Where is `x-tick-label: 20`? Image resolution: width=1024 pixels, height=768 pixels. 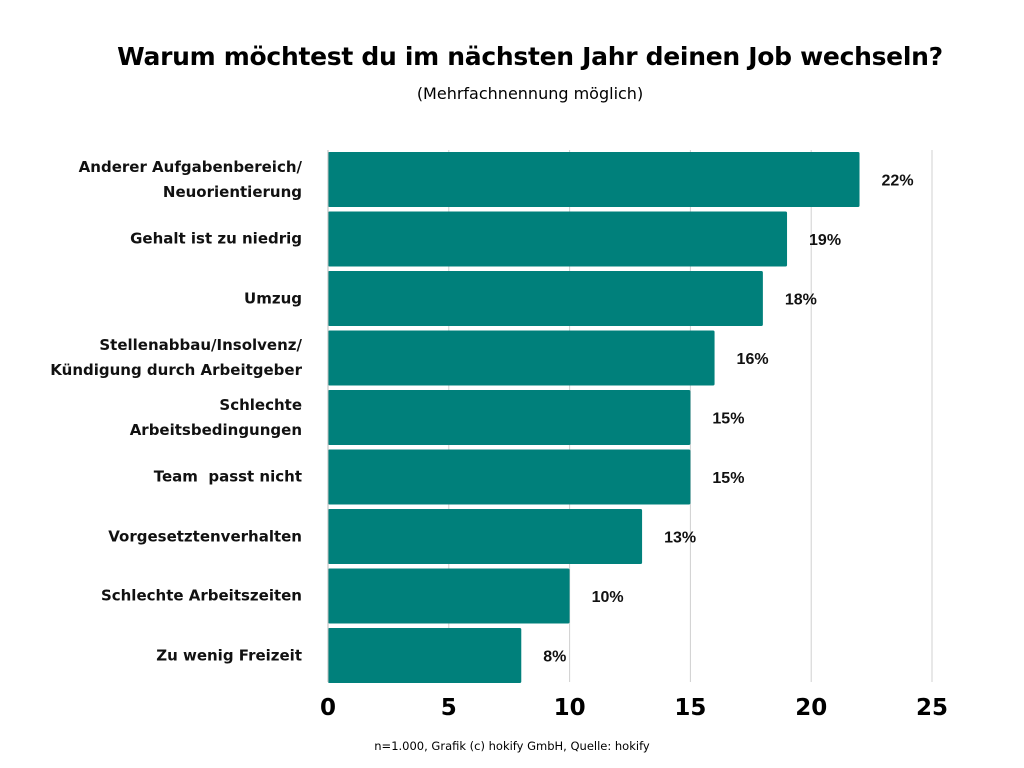
x-tick-label: 20 is located at coordinates (811, 708).